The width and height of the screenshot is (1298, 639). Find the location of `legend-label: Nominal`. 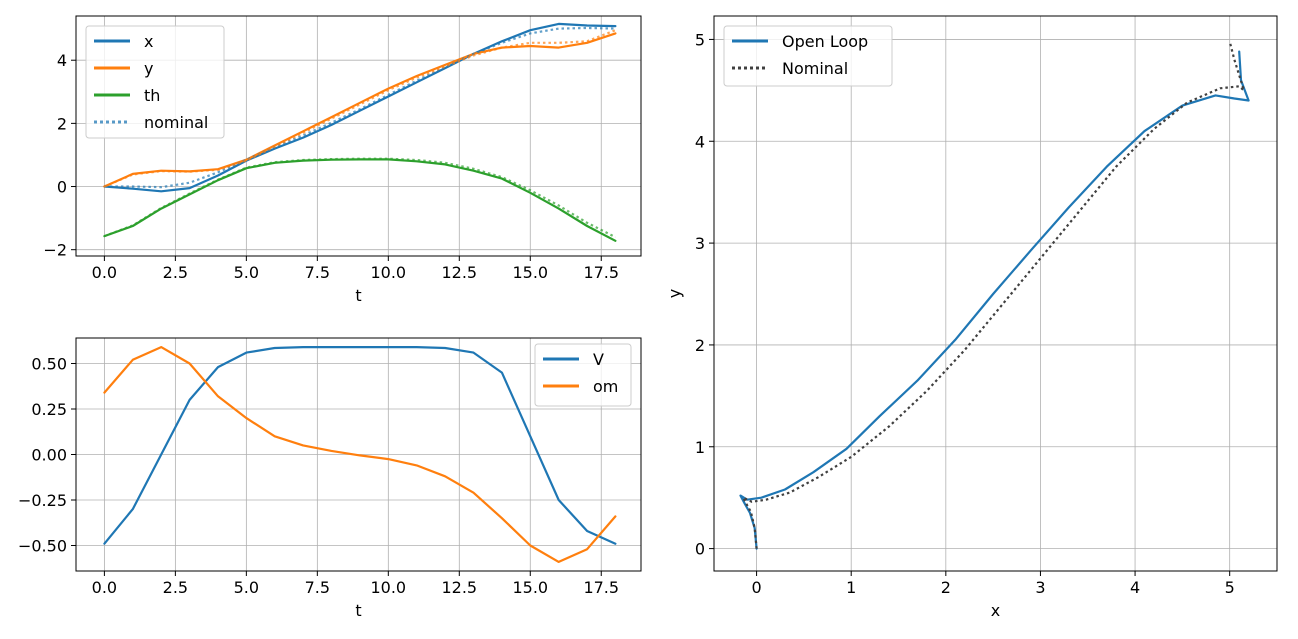

legend-label: Nominal is located at coordinates (815, 68).